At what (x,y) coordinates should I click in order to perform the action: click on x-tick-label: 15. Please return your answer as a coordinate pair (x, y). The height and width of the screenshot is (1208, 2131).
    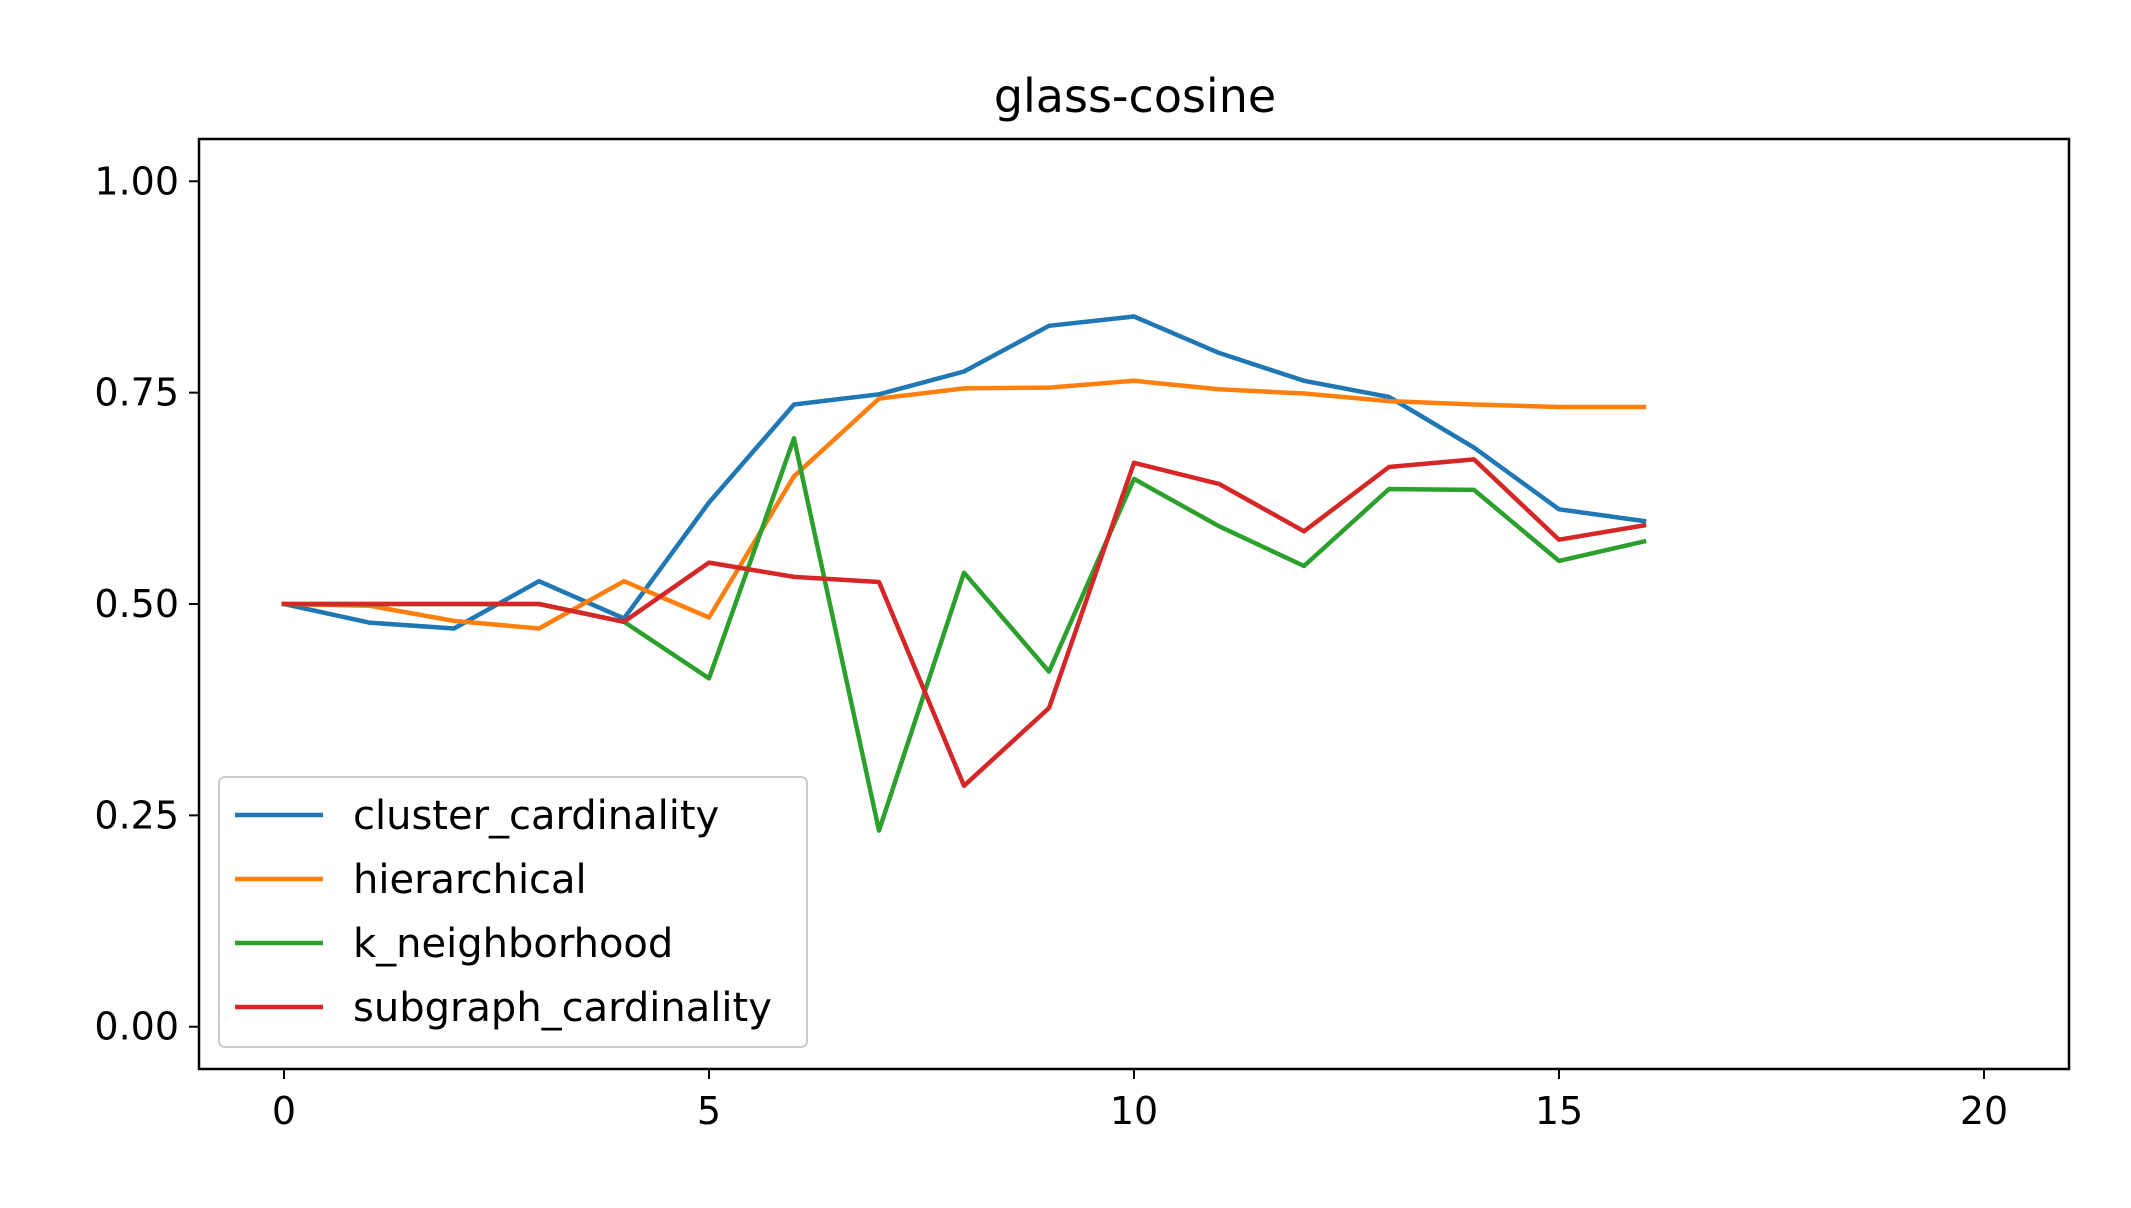
    Looking at the image, I should click on (1559, 1111).